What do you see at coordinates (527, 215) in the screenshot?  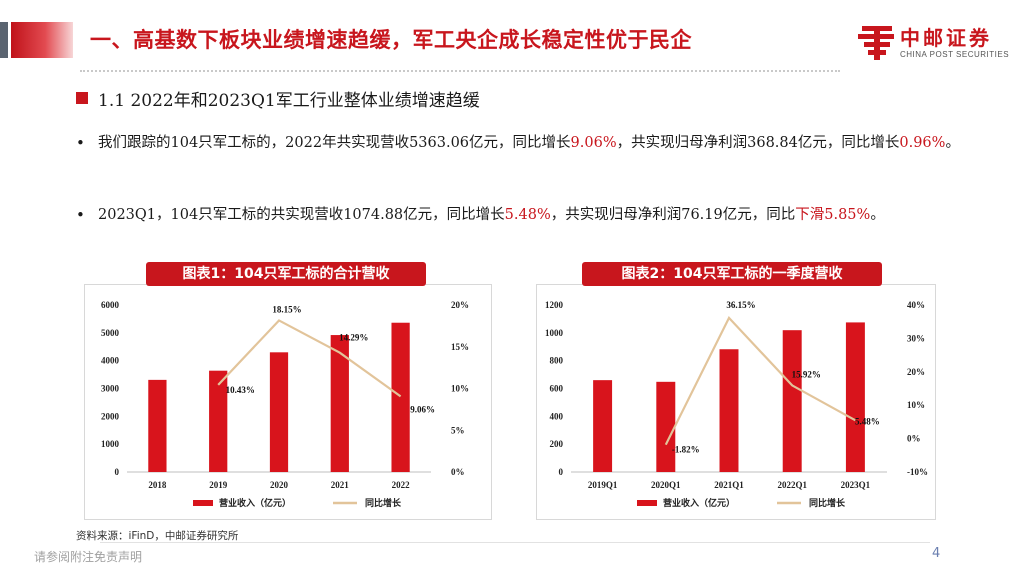 I see `bullet-2-highlight-a: 5.48%` at bounding box center [527, 215].